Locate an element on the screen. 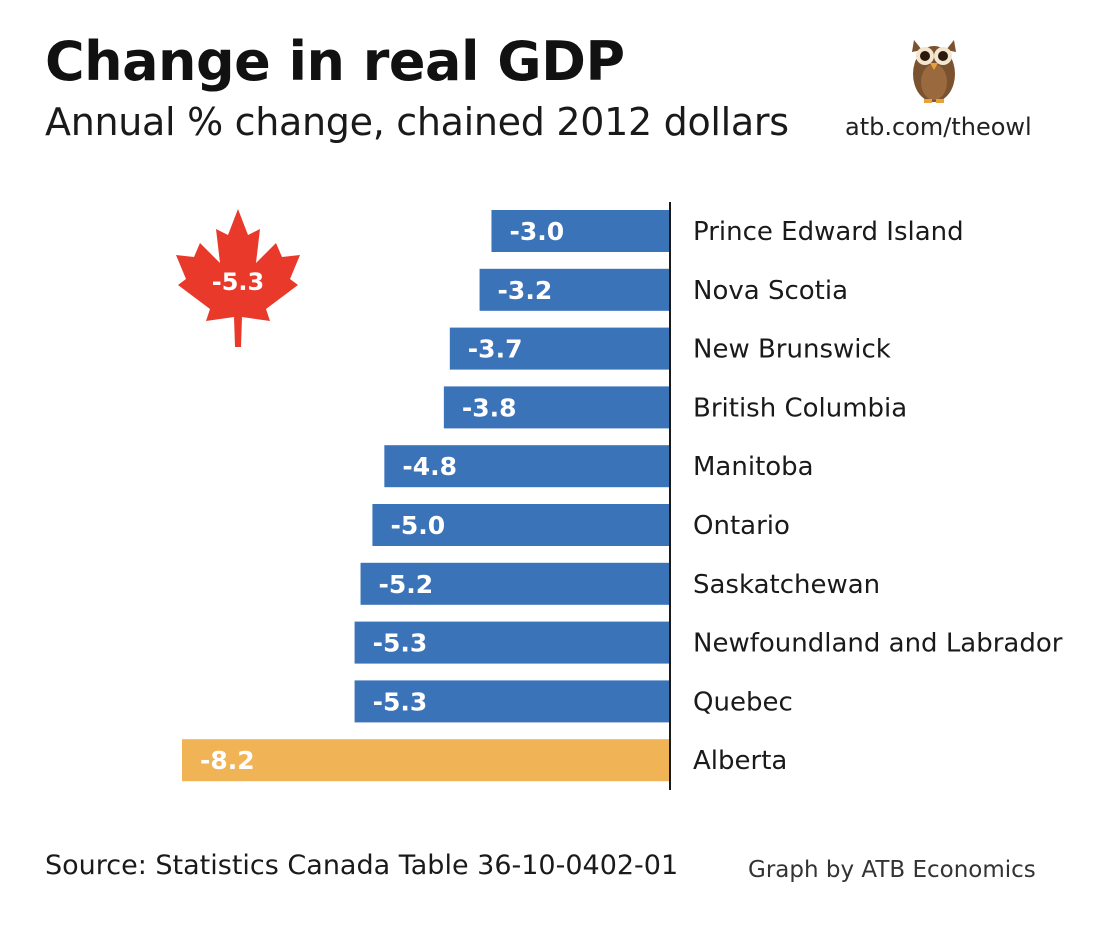 The height and width of the screenshot is (927, 1120). category-label: Newfoundland and Labrador is located at coordinates (878, 644).